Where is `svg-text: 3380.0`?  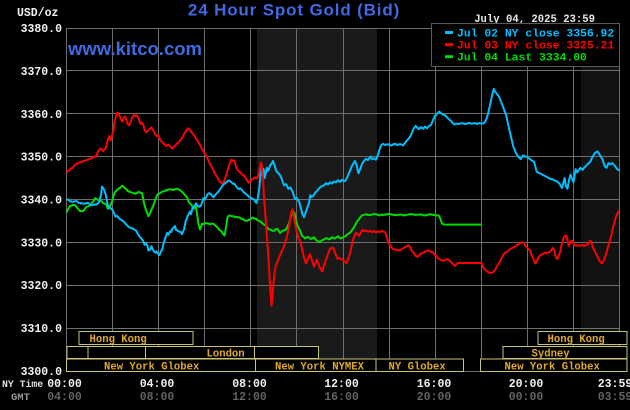
svg-text: 3380.0 is located at coordinates (42, 29).